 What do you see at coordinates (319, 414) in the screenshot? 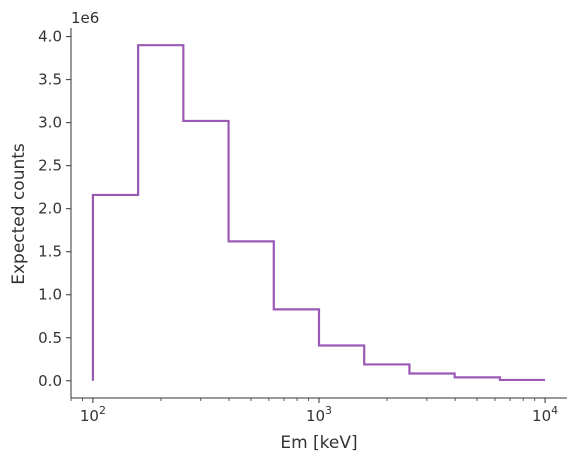
I see `x-tick-label: 10³` at bounding box center [319, 414].